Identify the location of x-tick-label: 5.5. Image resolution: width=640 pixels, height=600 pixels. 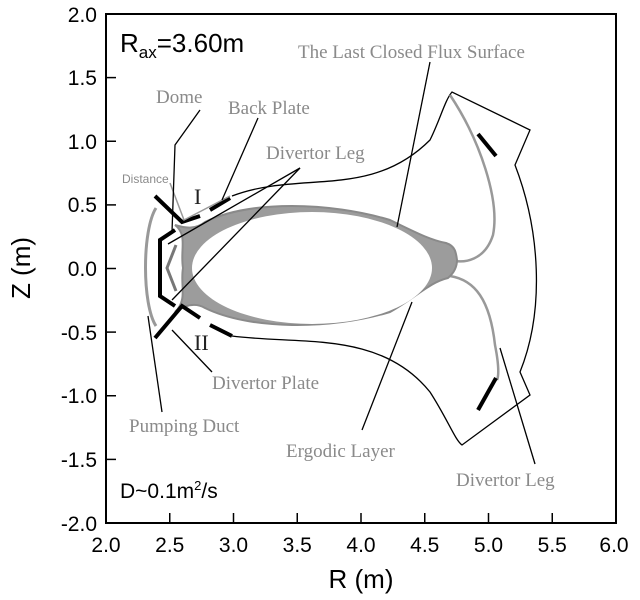
(552, 545).